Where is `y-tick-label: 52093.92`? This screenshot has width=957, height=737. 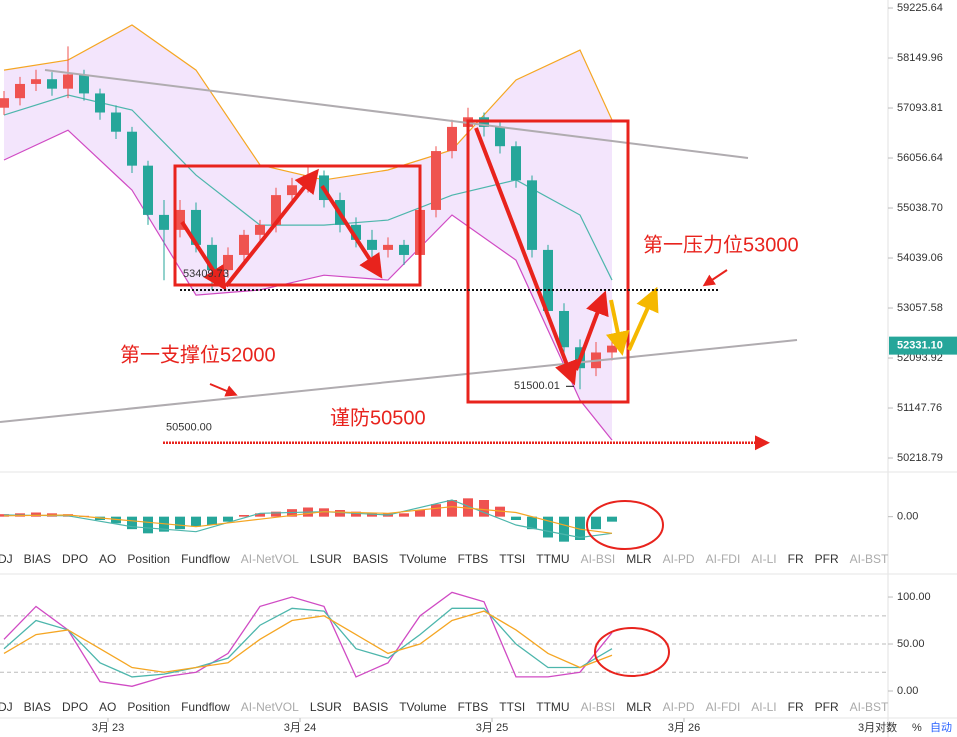
y-tick-label: 52093.92 is located at coordinates (920, 358).